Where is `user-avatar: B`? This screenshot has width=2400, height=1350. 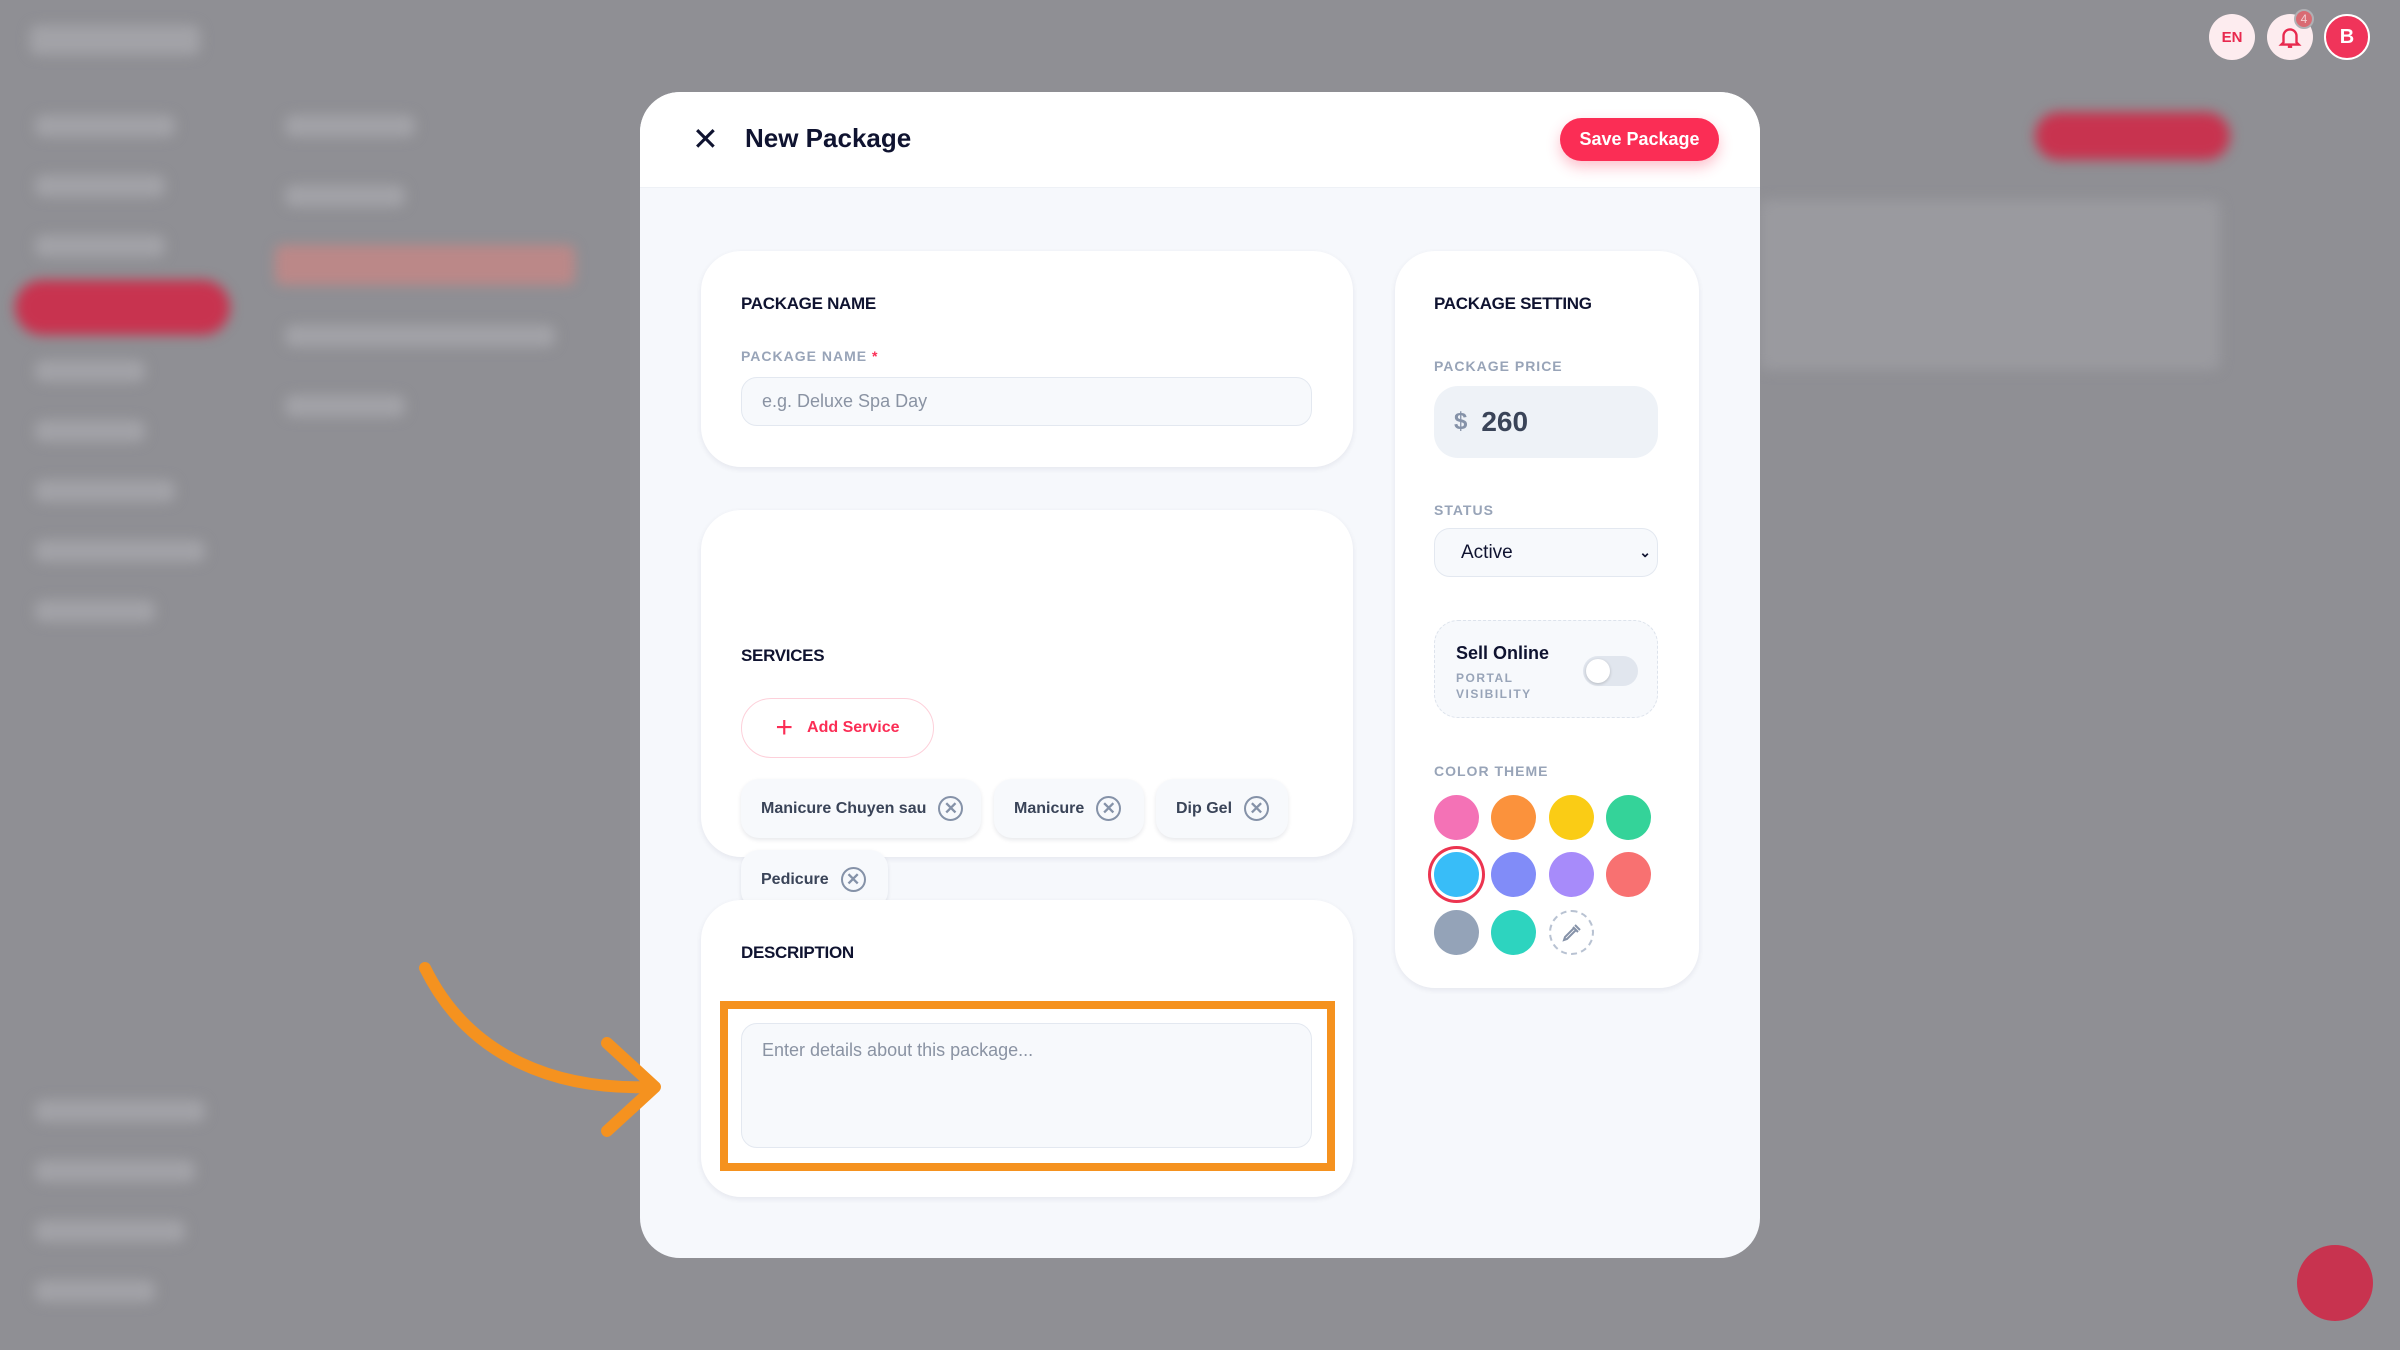
user-avatar: B is located at coordinates (2347, 37).